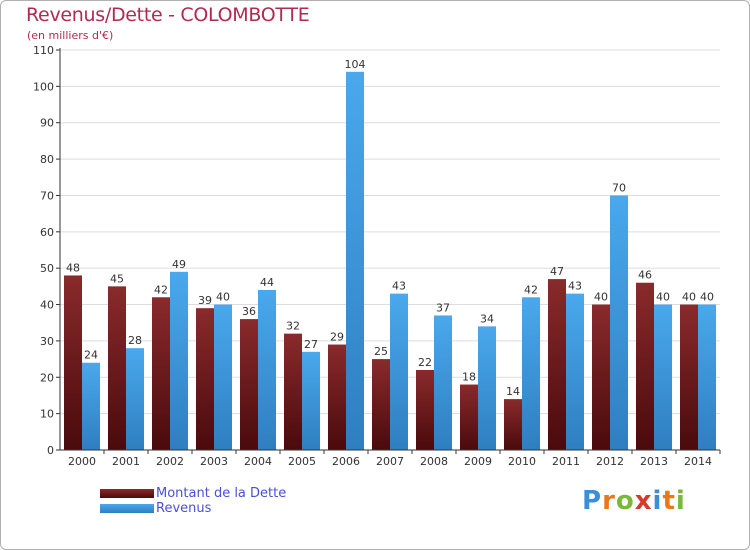 This screenshot has height=550, width=750. Describe the element at coordinates (645, 275) in the screenshot. I see `value-label-dette: 46` at that location.